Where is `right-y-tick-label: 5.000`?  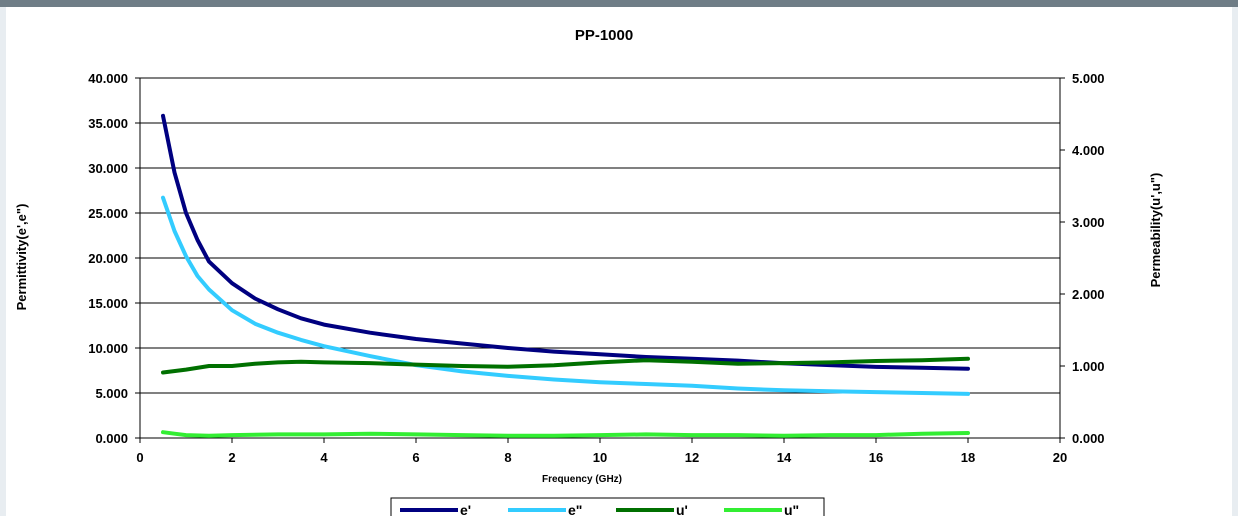 right-y-tick-label: 5.000 is located at coordinates (1088, 78).